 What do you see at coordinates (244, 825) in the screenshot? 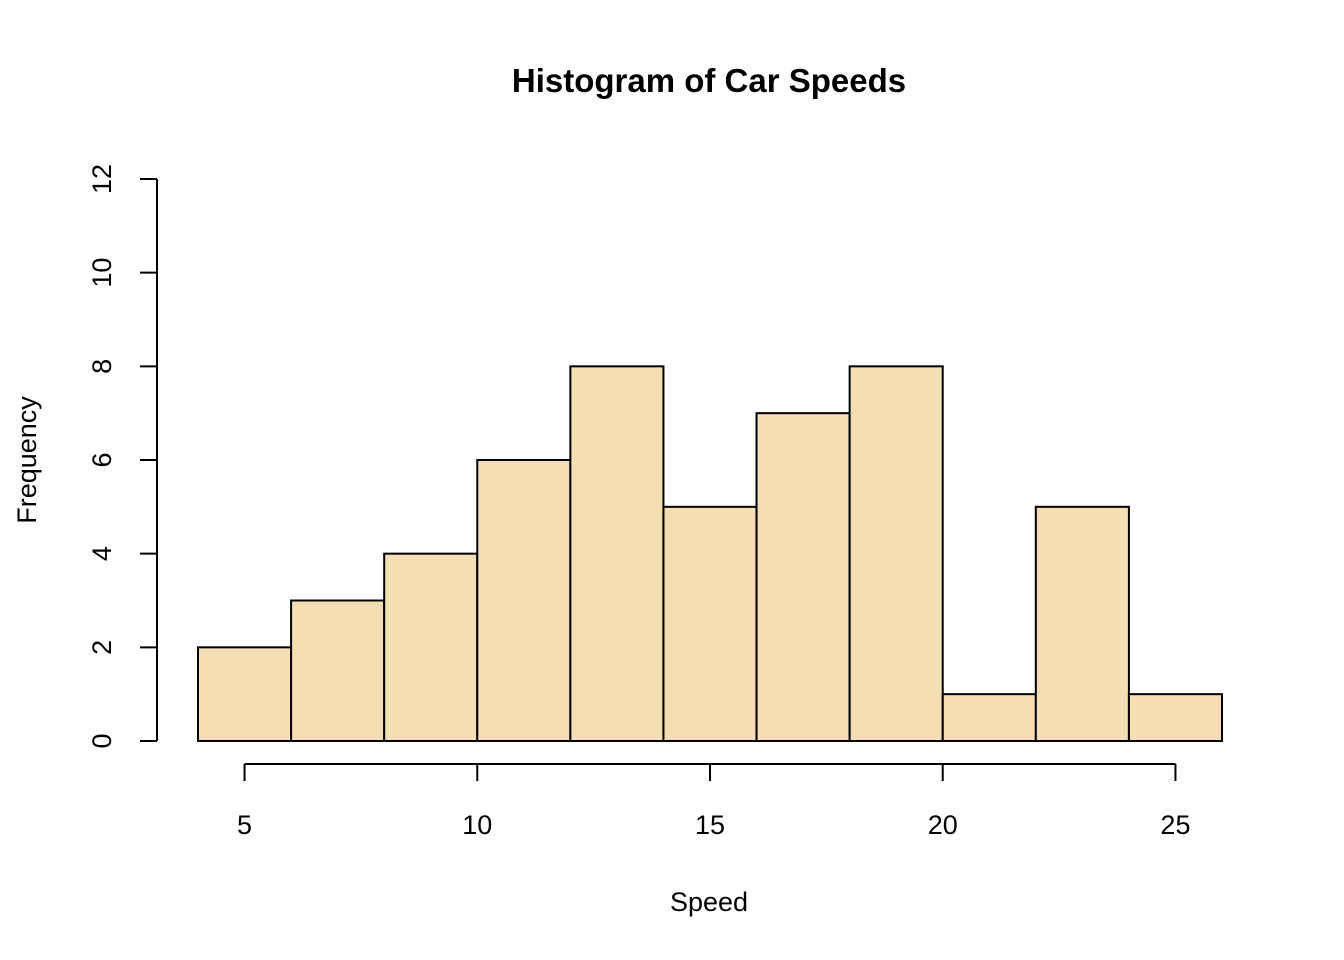
I see `x-tick-label: 5` at bounding box center [244, 825].